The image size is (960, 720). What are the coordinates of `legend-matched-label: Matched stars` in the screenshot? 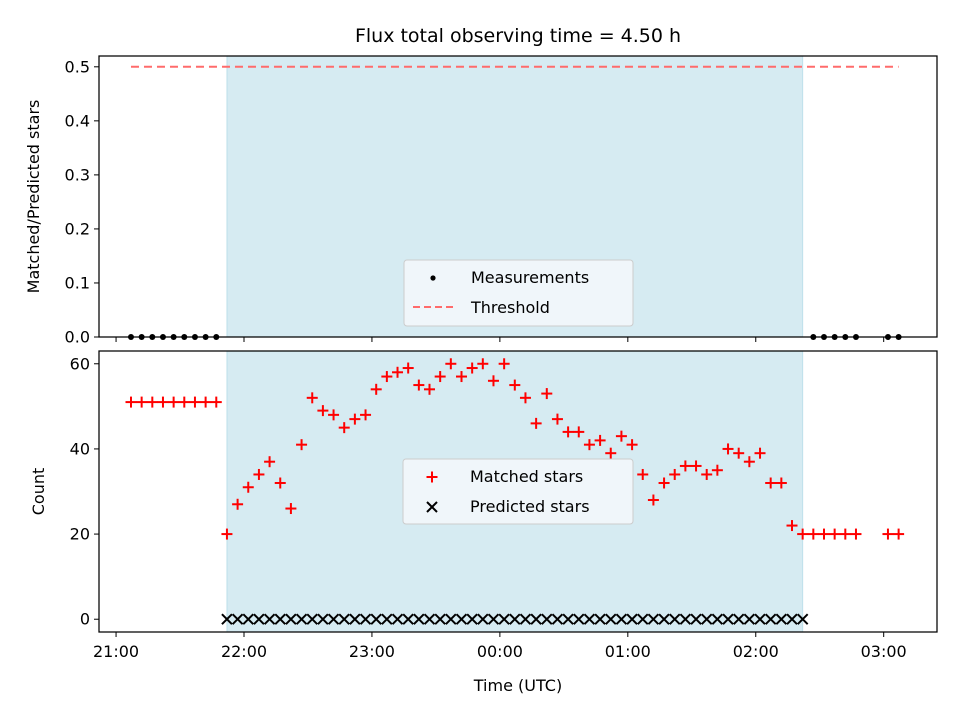 It's located at (526, 476).